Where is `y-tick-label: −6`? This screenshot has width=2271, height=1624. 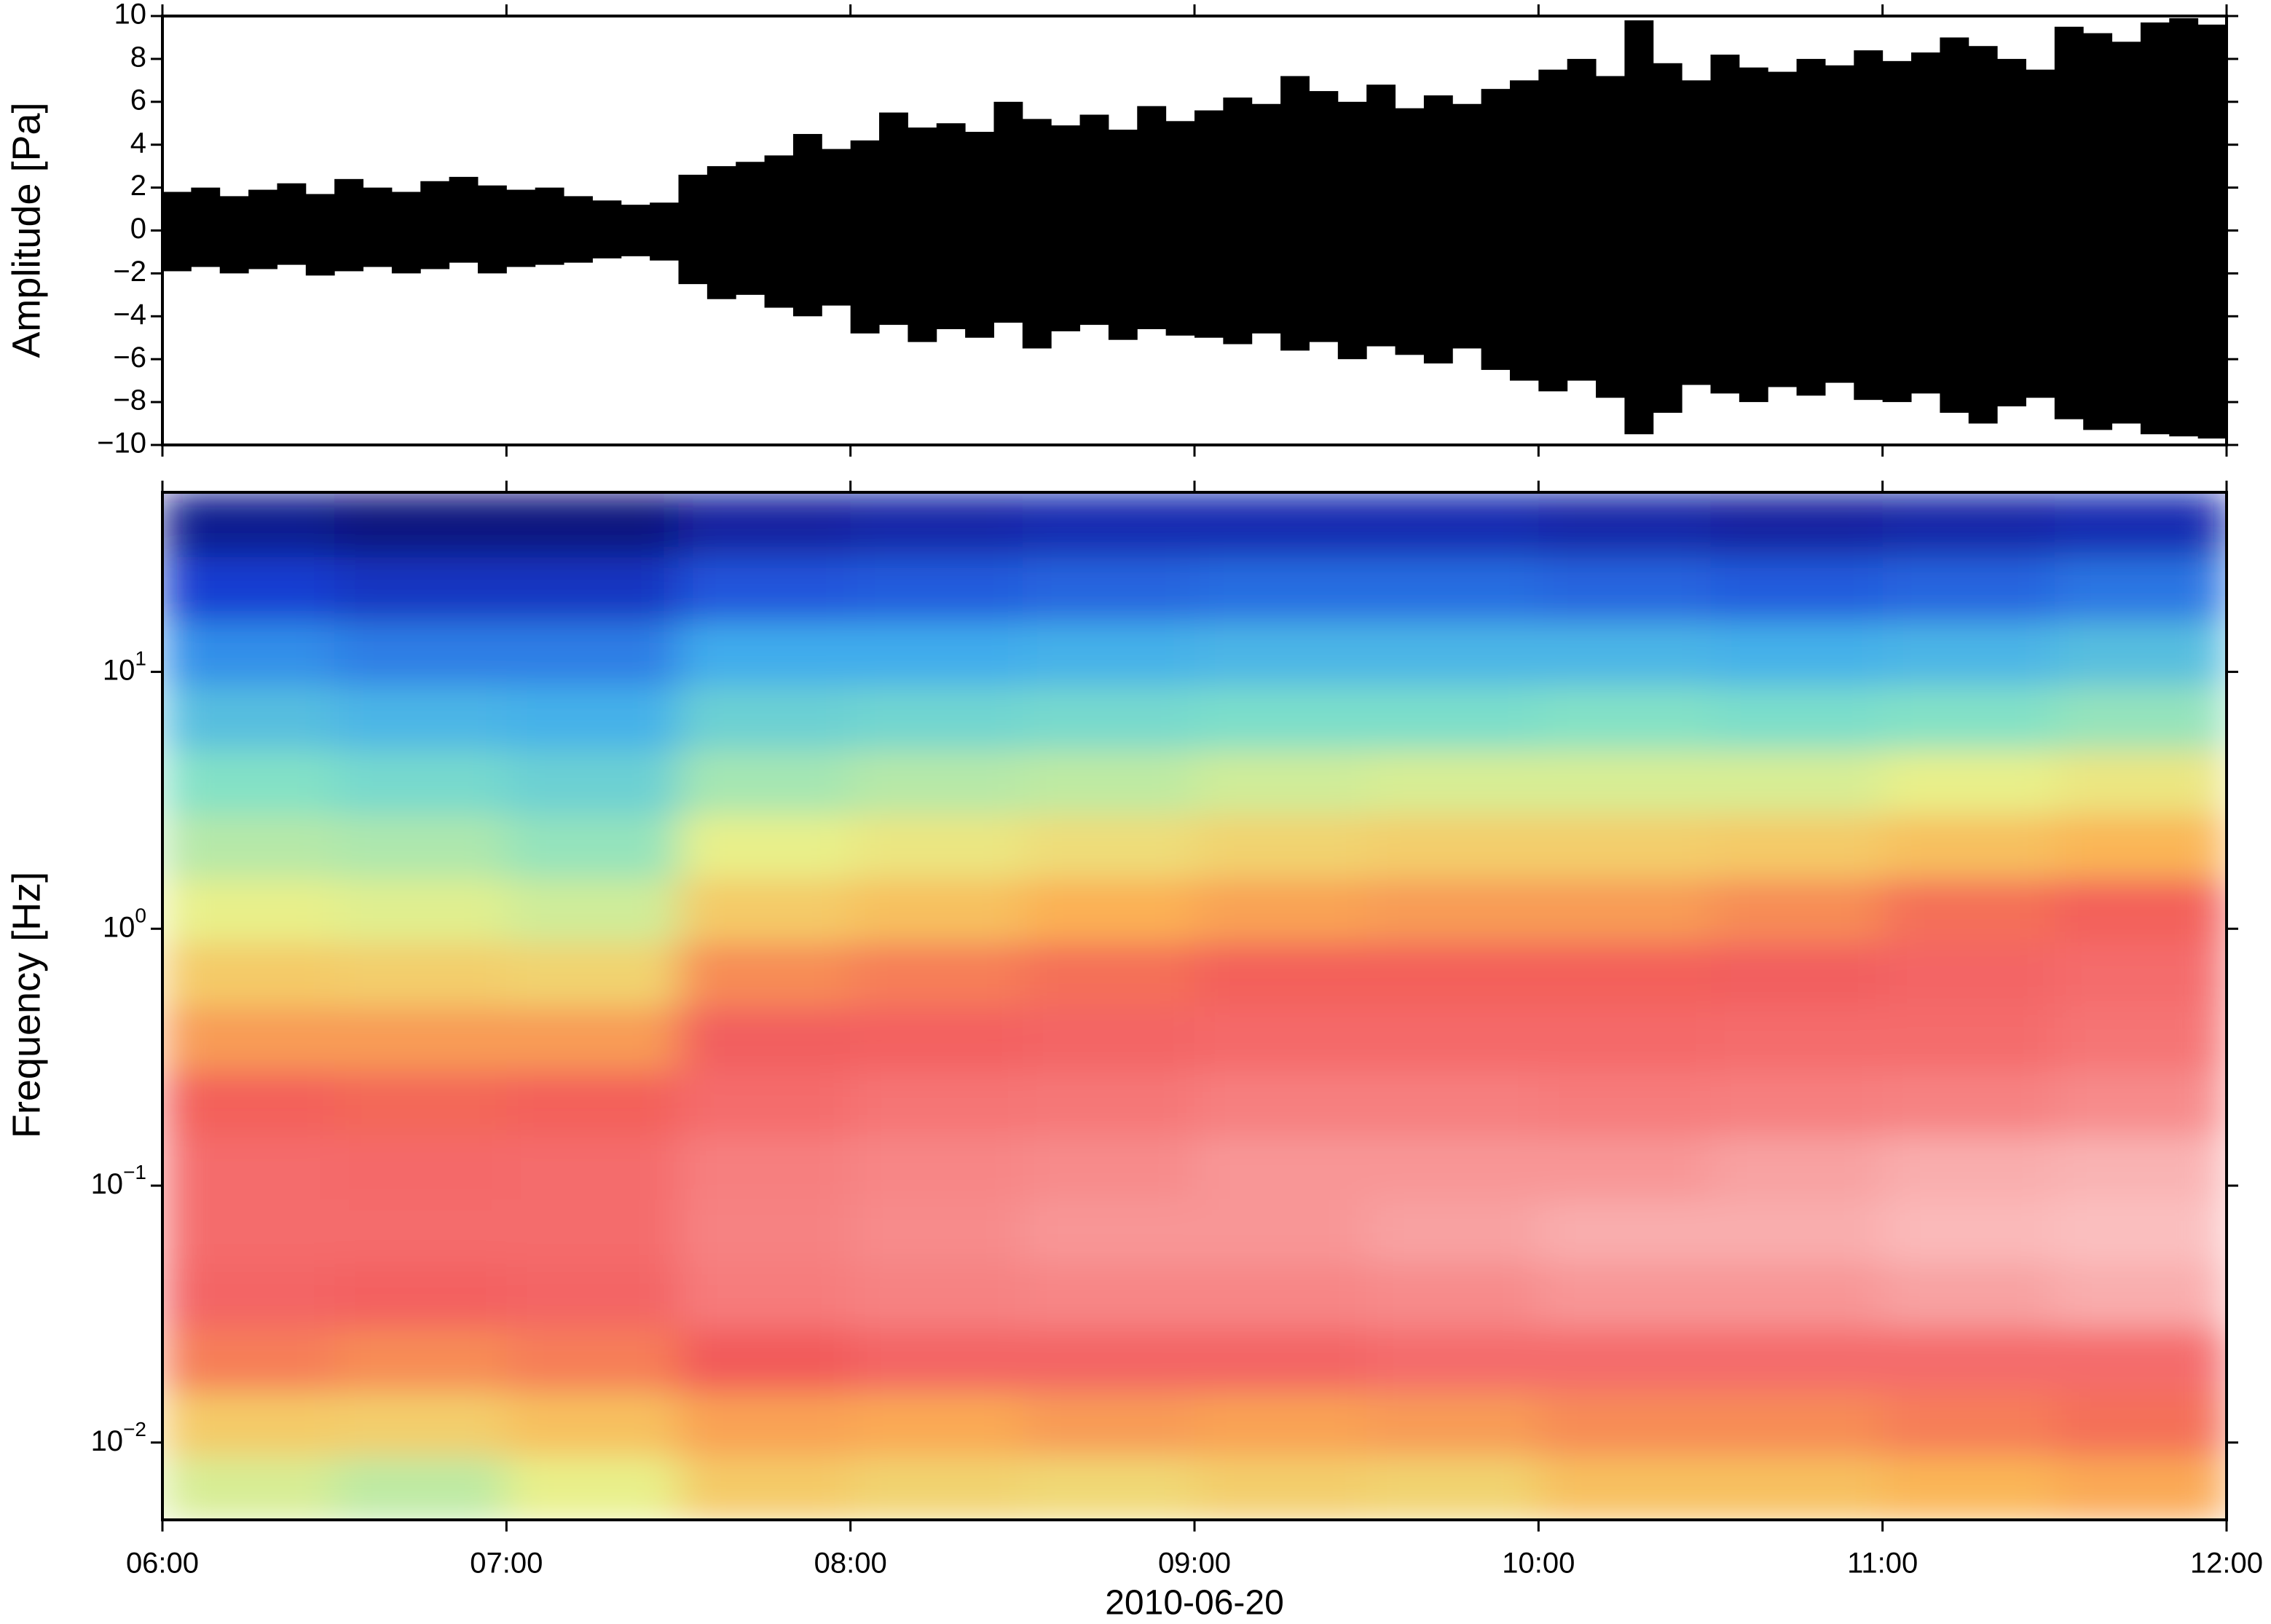 y-tick-label: −6 is located at coordinates (129, 358).